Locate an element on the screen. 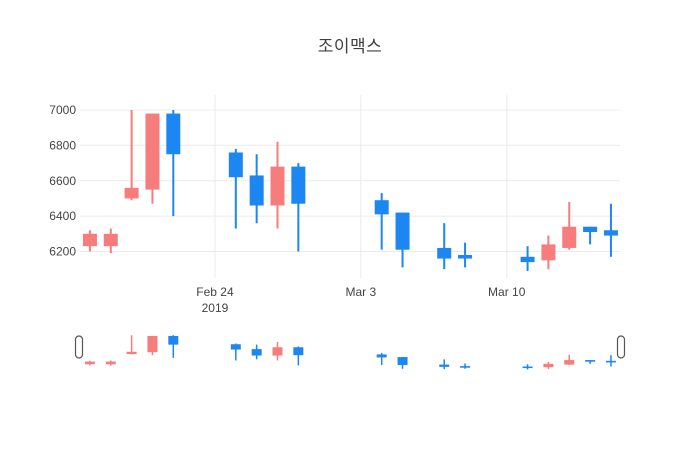  rangeslider-track is located at coordinates (350, 352).